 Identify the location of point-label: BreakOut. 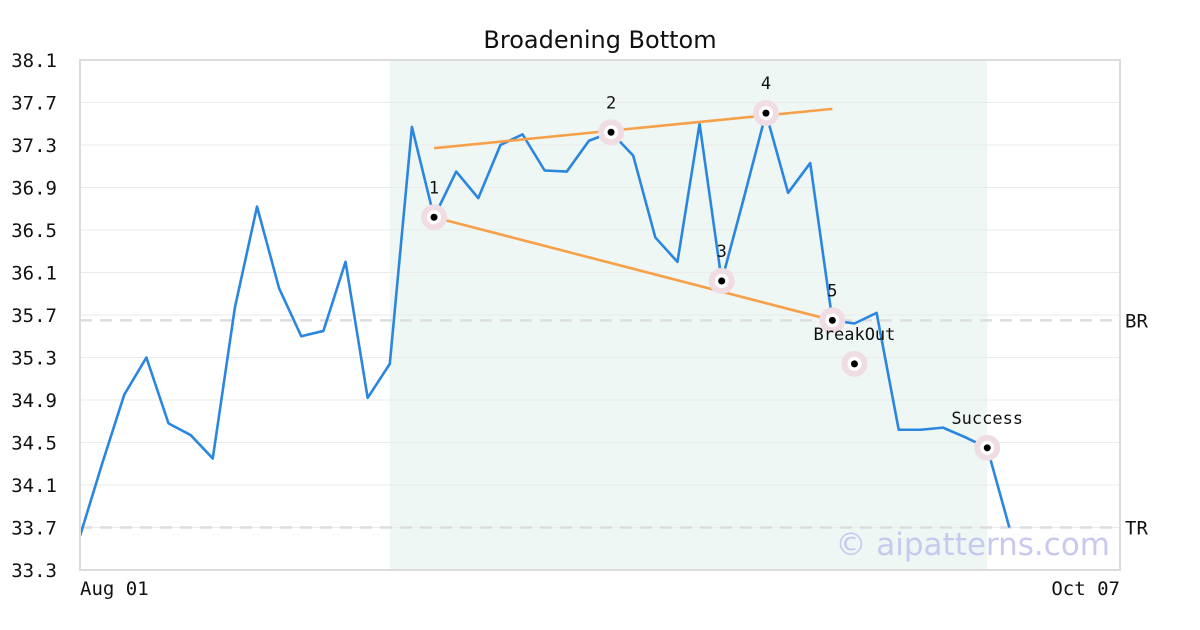
(855, 335).